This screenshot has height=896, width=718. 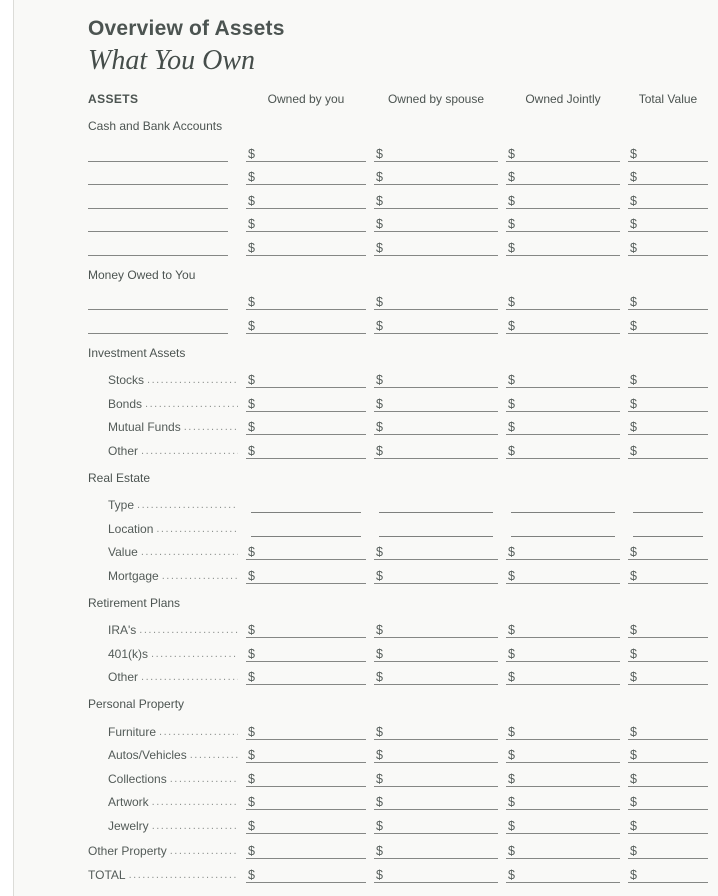 What do you see at coordinates (306, 528) in the screenshot?
I see `value-field-owned-by-you` at bounding box center [306, 528].